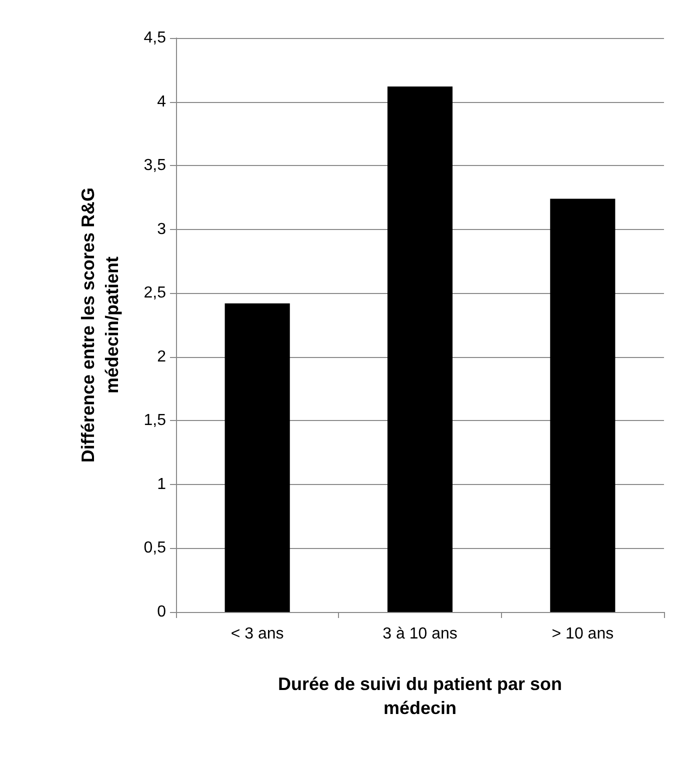  Describe the element at coordinates (155, 548) in the screenshot. I see `y-tick-label: 0,5` at that location.